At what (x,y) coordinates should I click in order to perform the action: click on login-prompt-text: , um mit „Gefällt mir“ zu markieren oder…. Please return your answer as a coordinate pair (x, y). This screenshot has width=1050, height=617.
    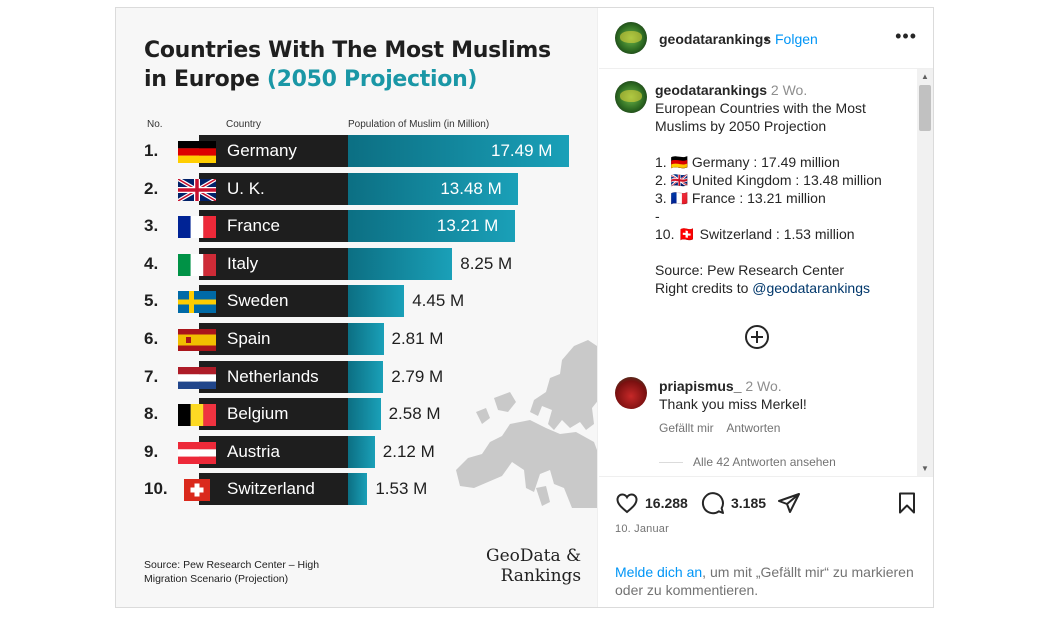
    Looking at the image, I should click on (764, 581).